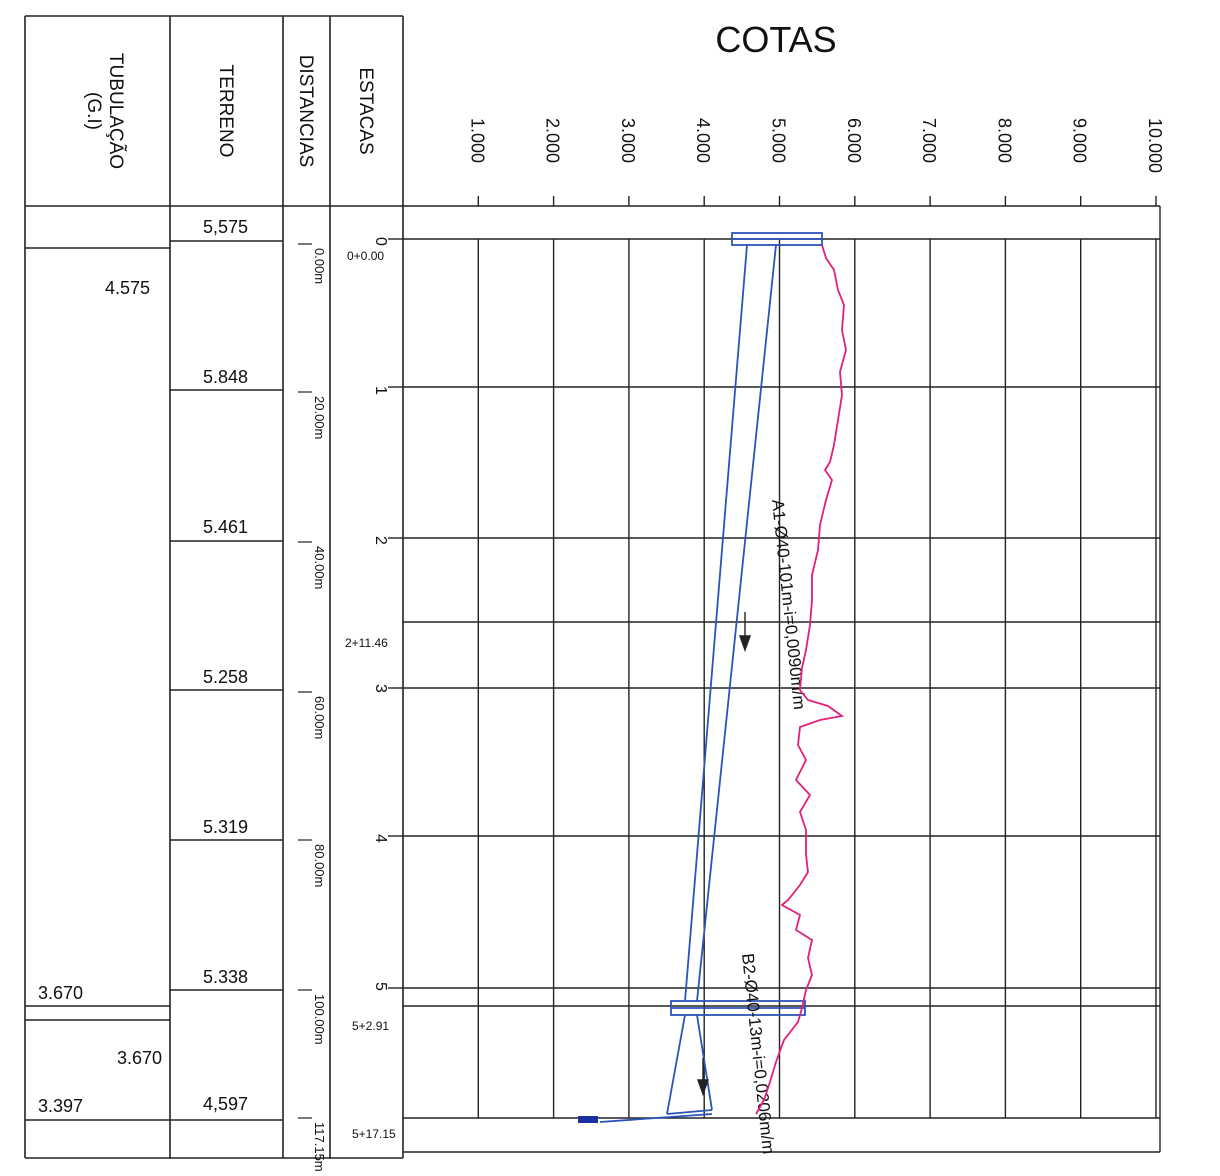 This screenshot has width=1220, height=1176. Describe the element at coordinates (93, 111) in the screenshot. I see `header-tubulacao-gi: (G.I)` at that location.